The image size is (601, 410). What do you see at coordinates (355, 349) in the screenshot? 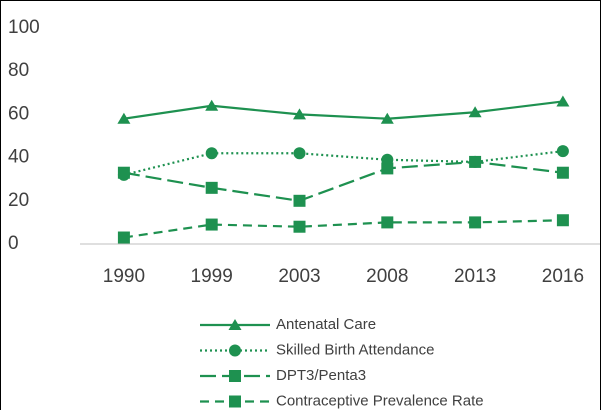
I see `legend-label: Skilled Birth Attendance` at bounding box center [355, 349].